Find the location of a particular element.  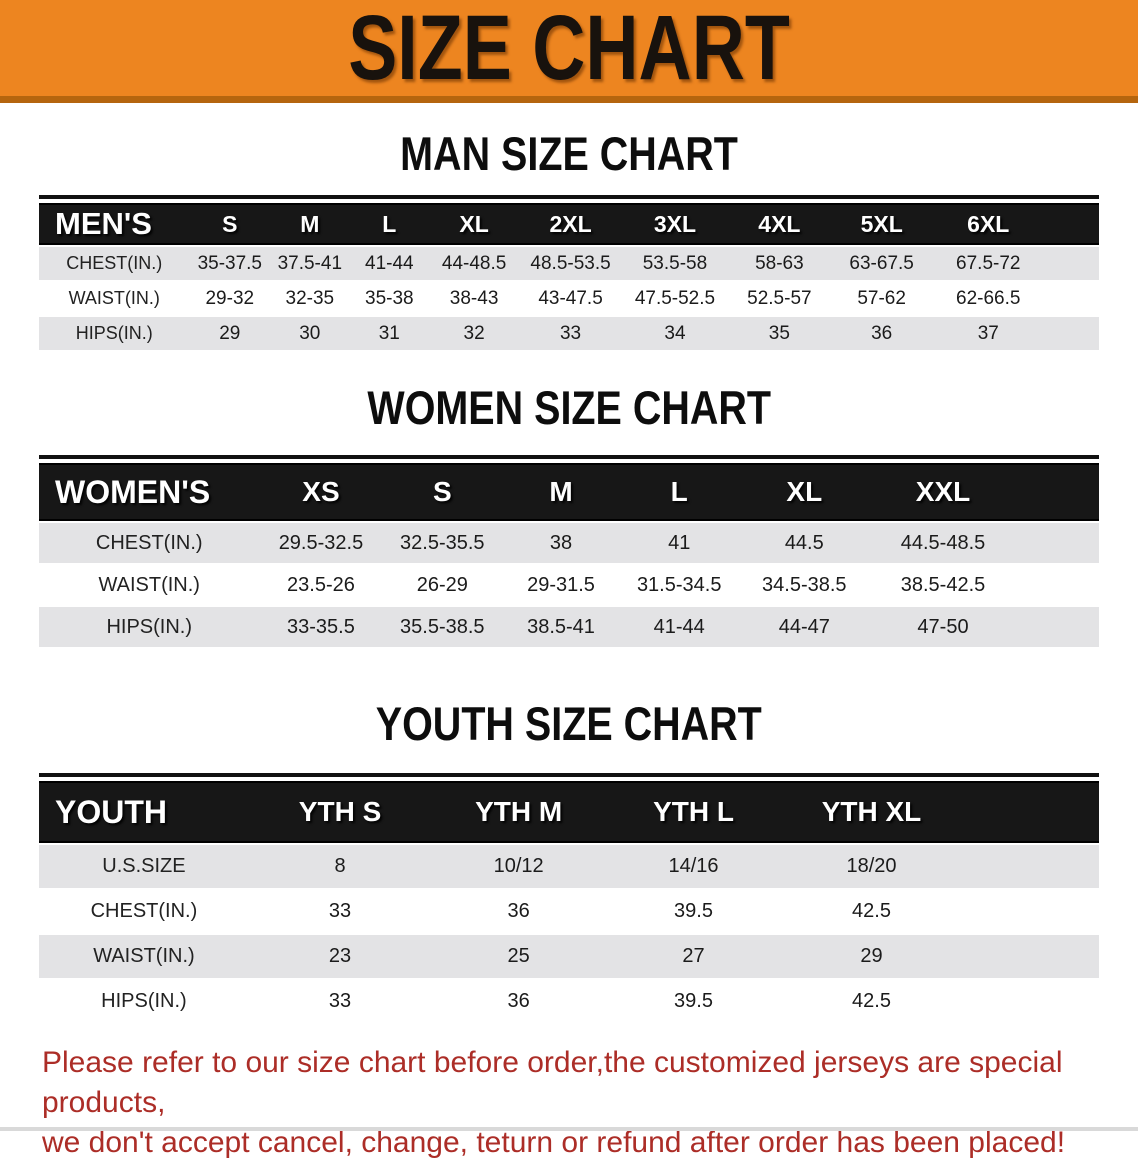

size-value-cell: 39.5 is located at coordinates (693, 1000).